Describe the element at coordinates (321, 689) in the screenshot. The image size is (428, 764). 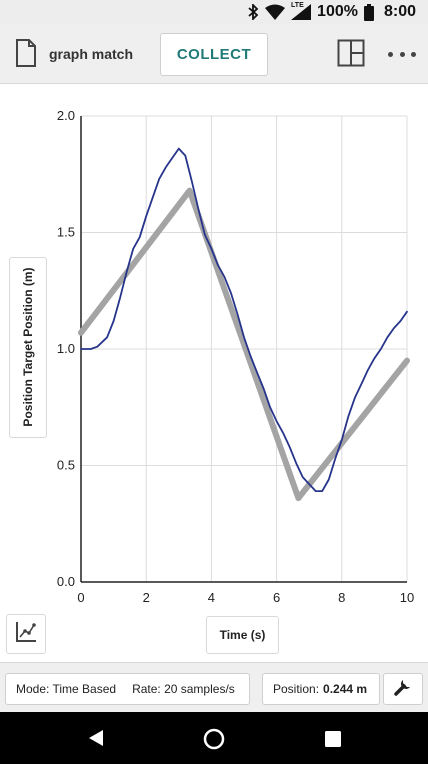
I see `position-meter: Position: 0.244 m` at that location.